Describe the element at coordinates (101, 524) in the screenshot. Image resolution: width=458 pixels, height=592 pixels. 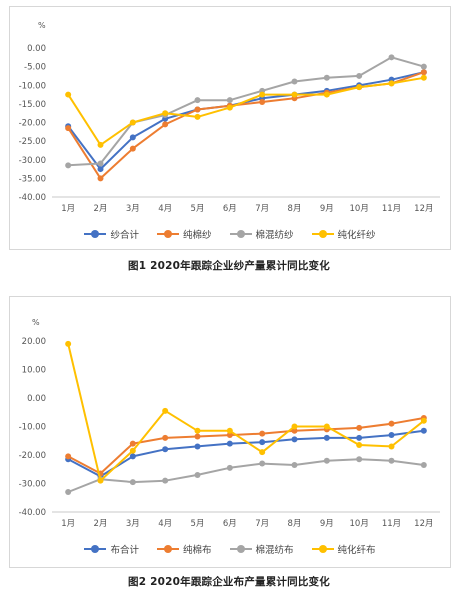
I see `x-tick-label: 2月` at that location.